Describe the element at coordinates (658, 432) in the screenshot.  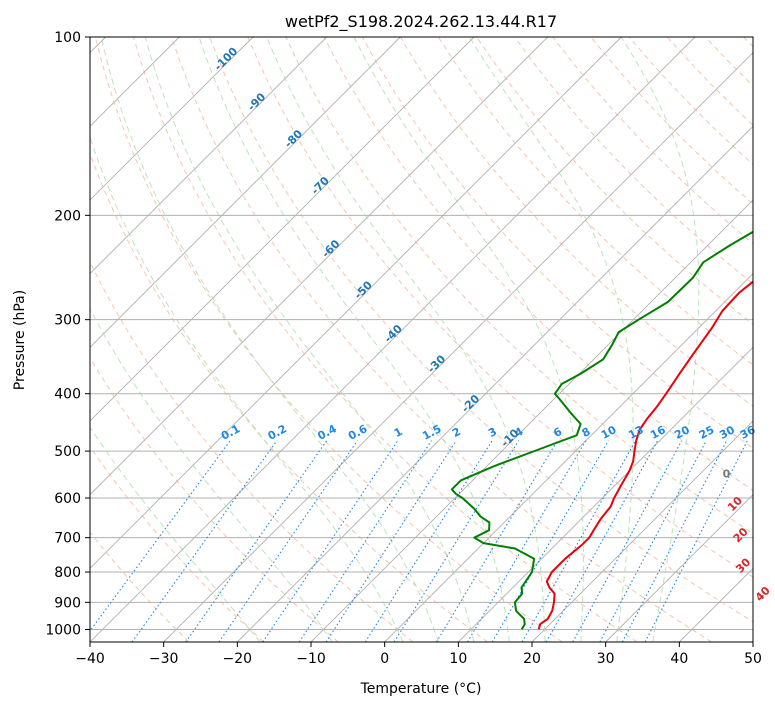
I see `mixing-ratio-label: 16` at that location.